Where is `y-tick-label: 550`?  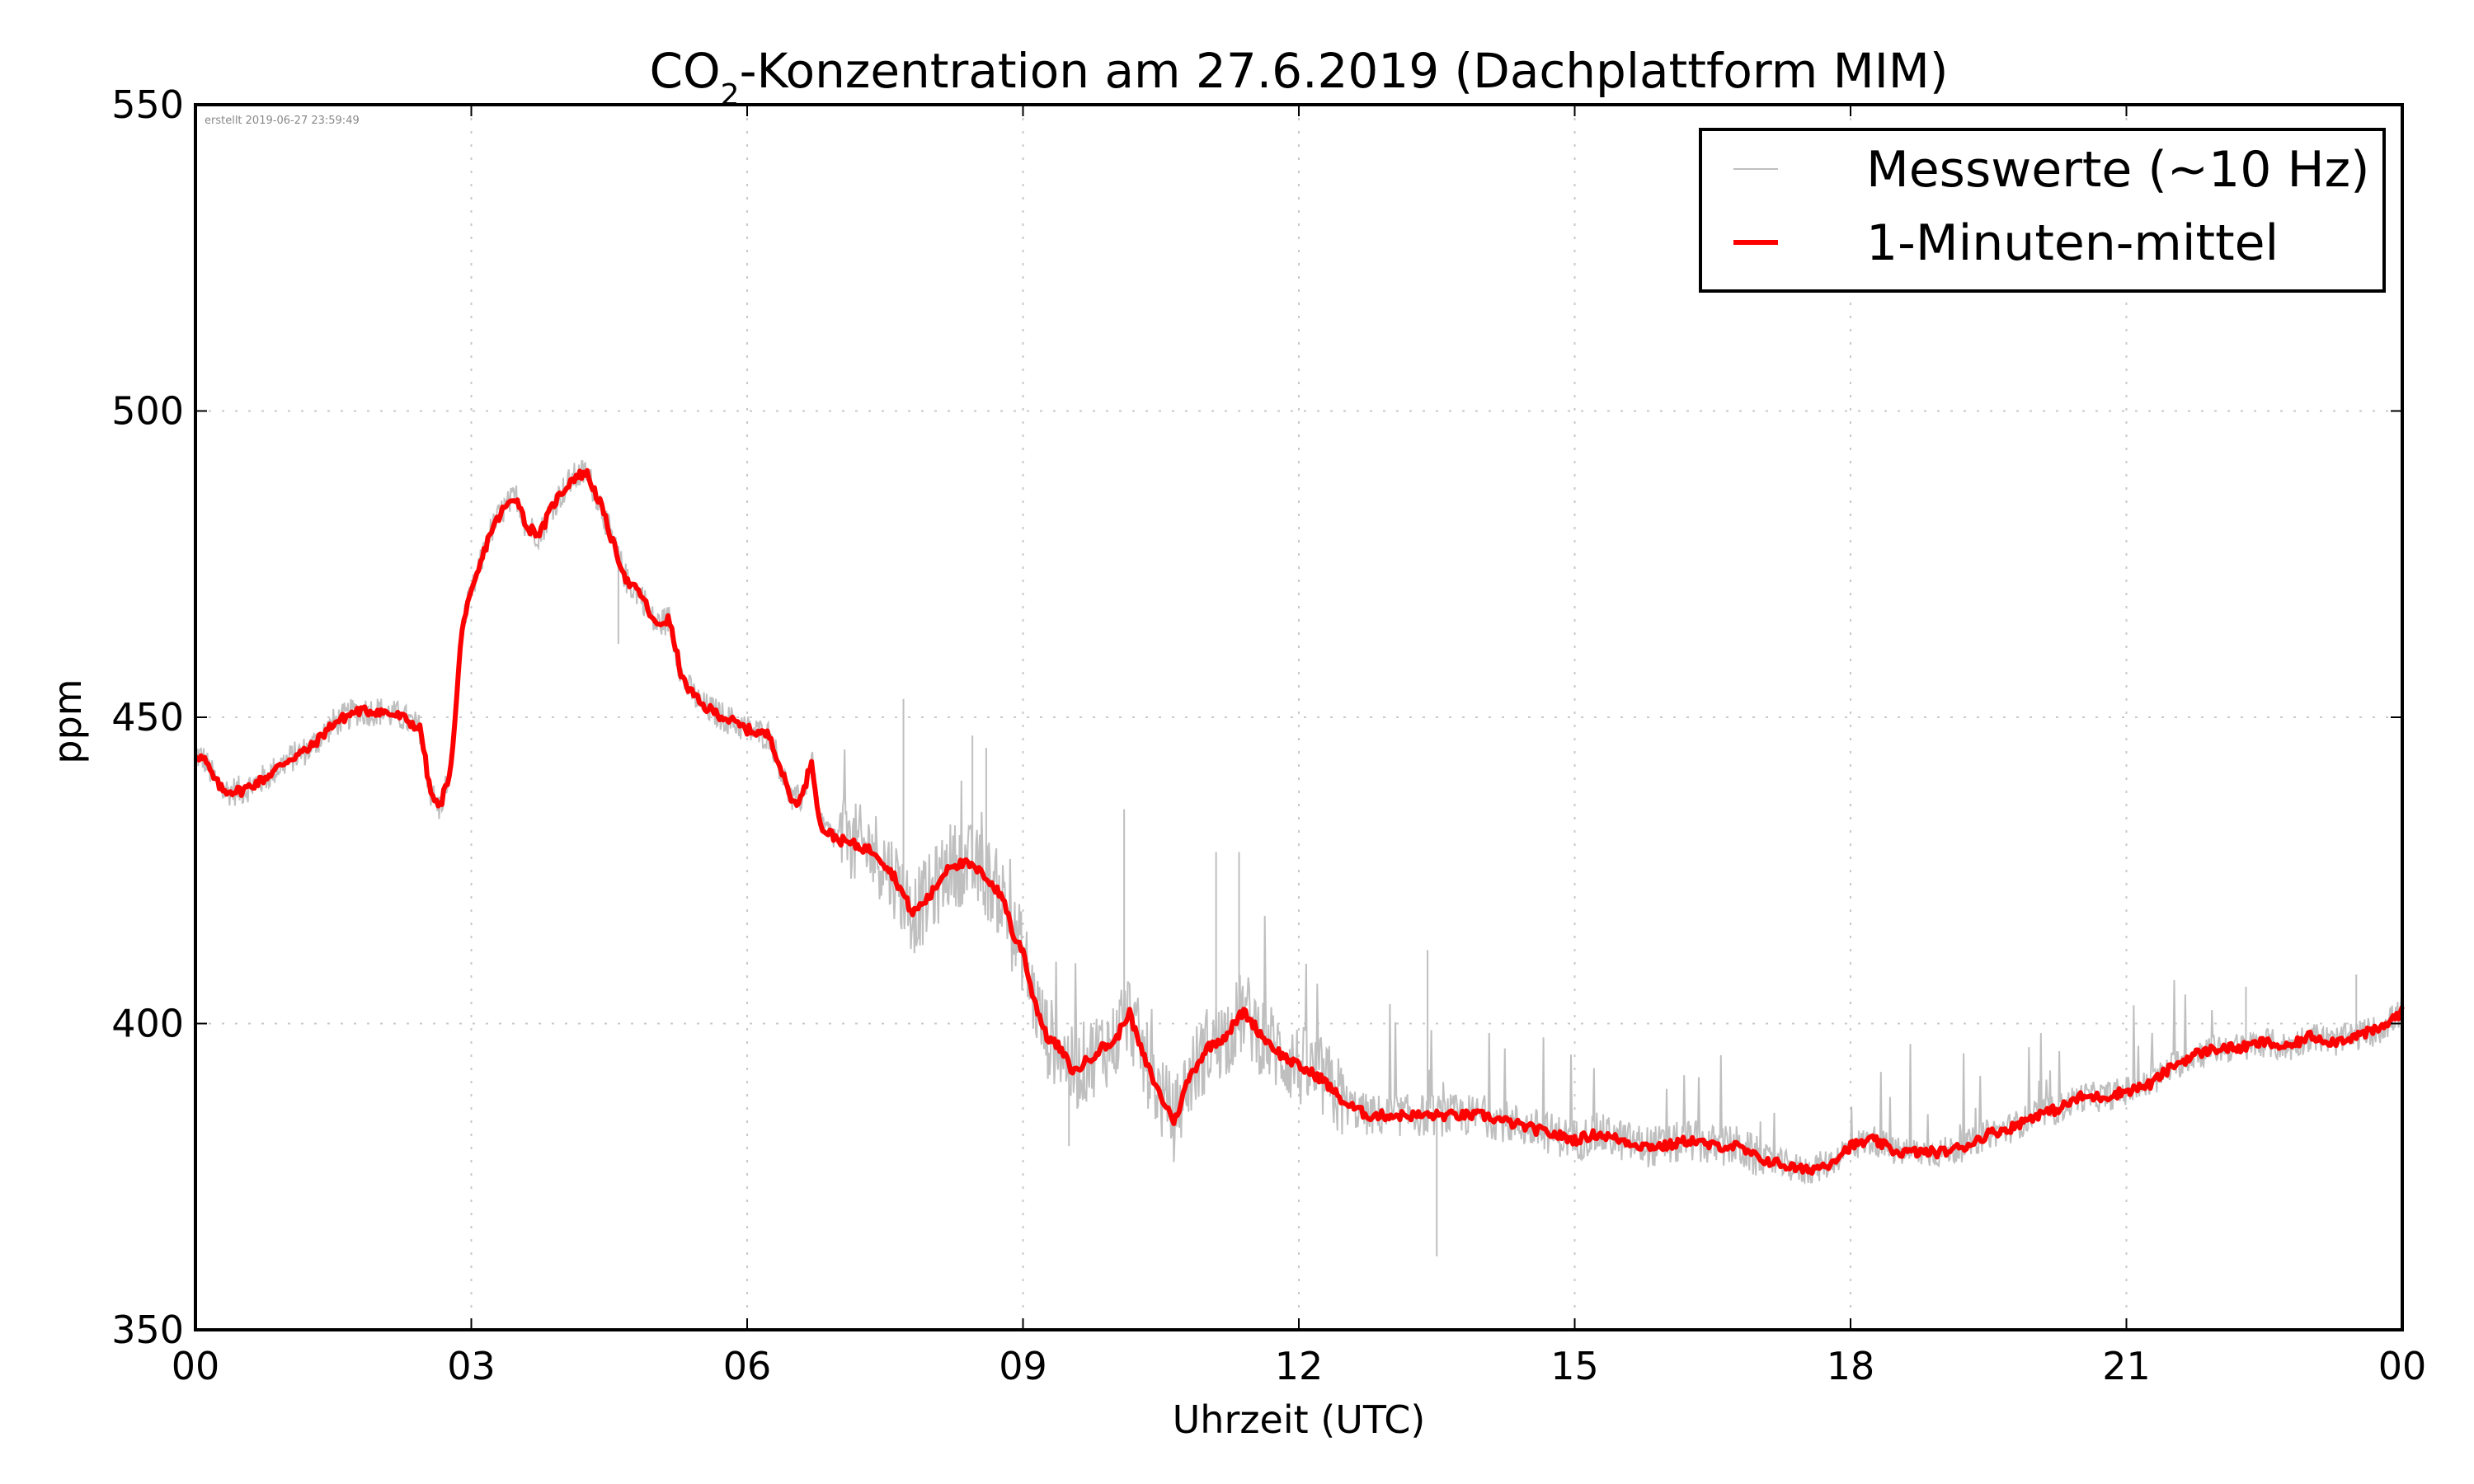 y-tick-label: 550 is located at coordinates (147, 104).